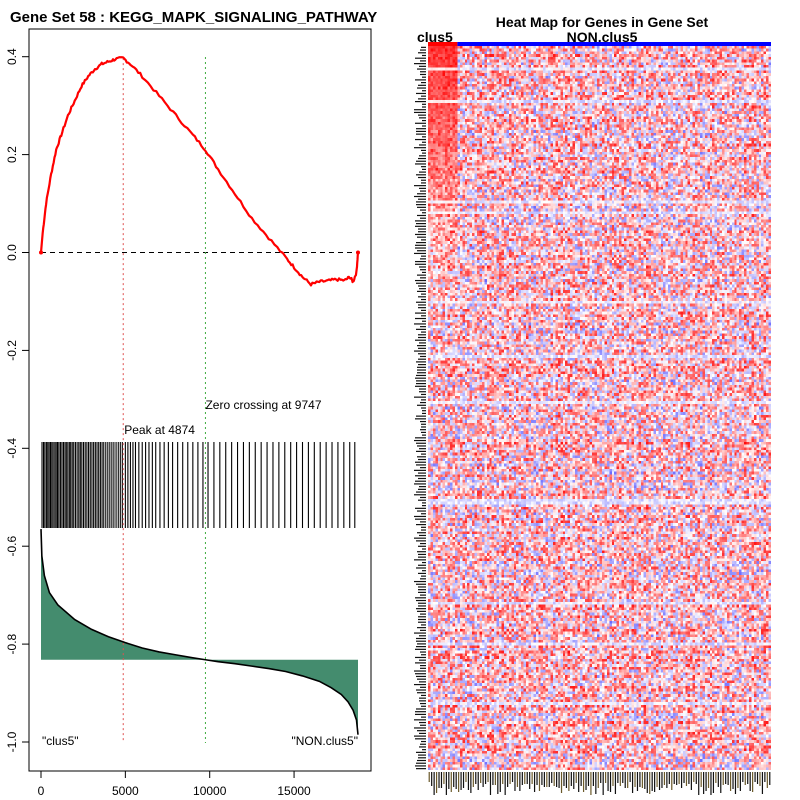 Image resolution: width=800 pixels, height=800 pixels. What do you see at coordinates (17, 400) in the screenshot?
I see `es-y-axis: 0.4 0.2 0.0 -0.2 -0.4 -0.6 -0.8 -1.0` at bounding box center [17, 400].